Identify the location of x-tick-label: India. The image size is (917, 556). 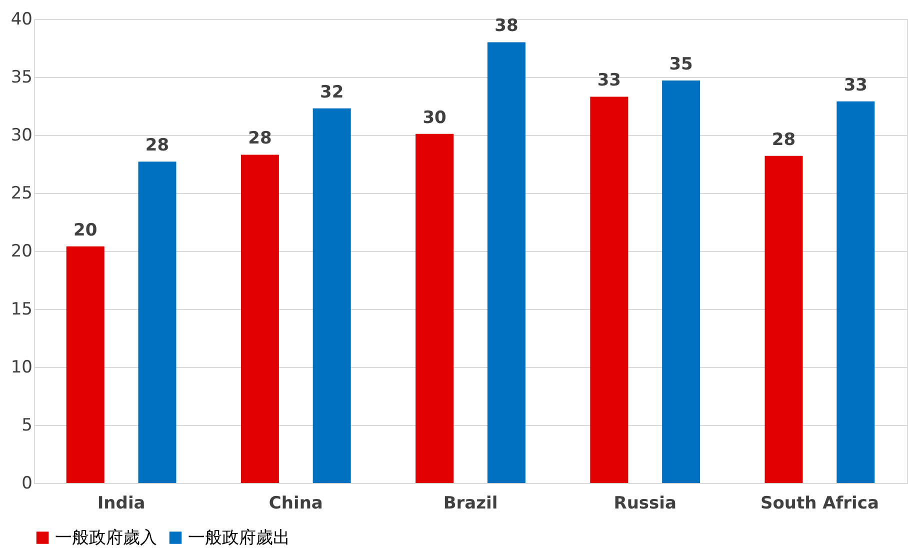
(121, 504).